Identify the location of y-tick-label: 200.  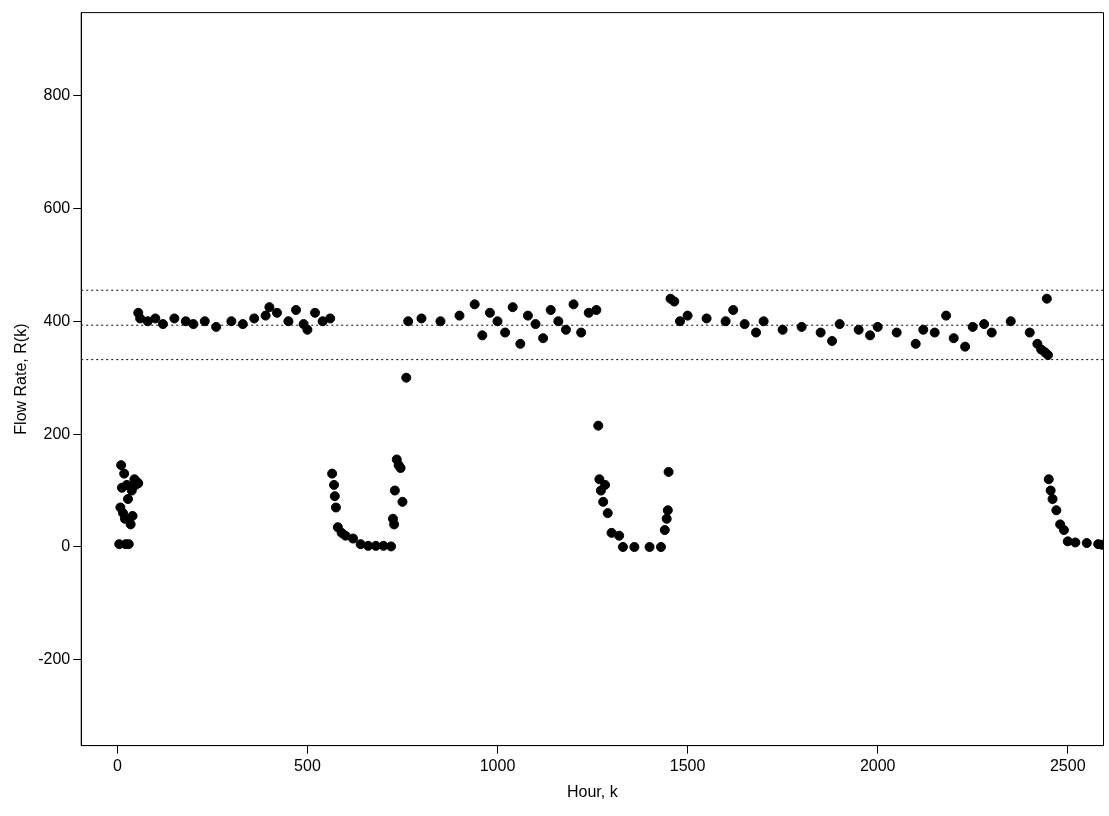
(57, 433).